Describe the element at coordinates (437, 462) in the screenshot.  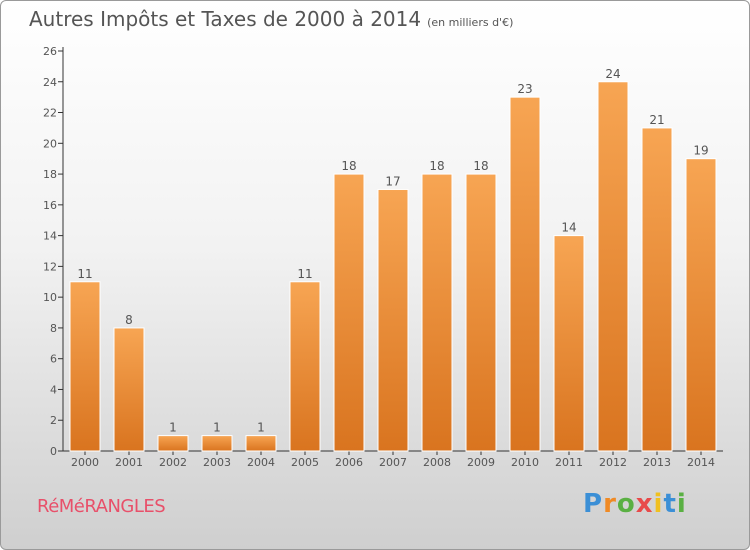
I see `x-tick-label: 2008` at that location.